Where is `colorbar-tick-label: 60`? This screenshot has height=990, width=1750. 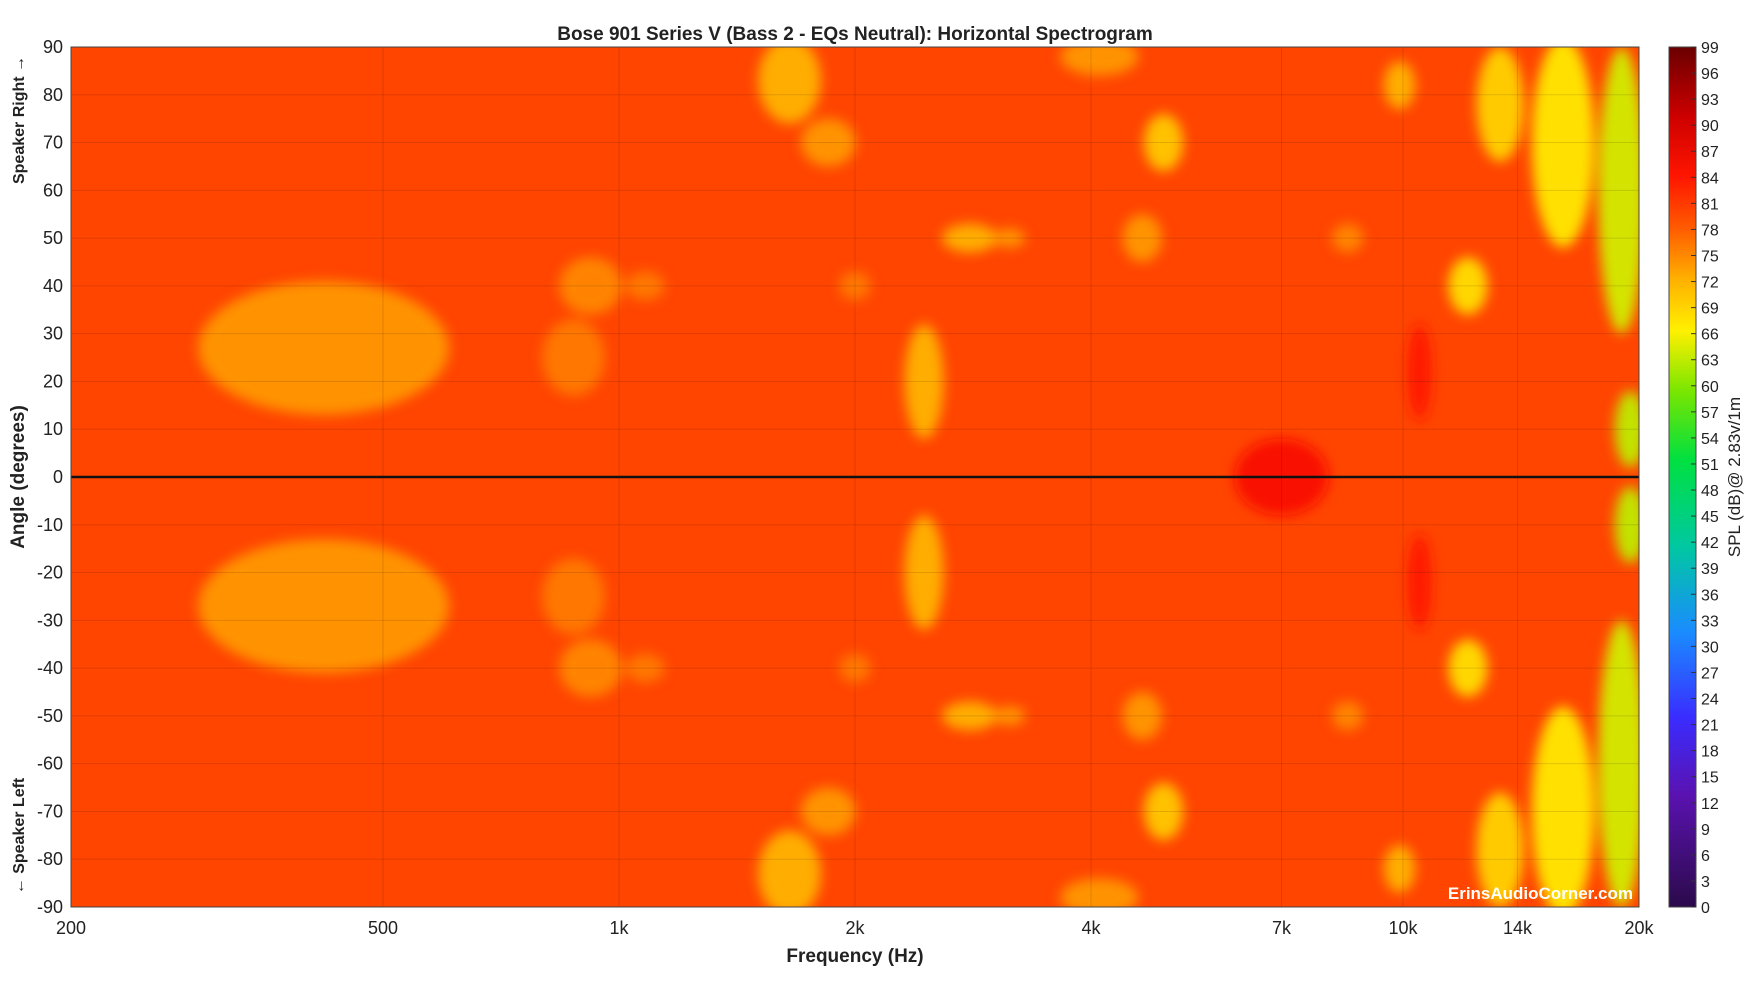 colorbar-tick-label: 60 is located at coordinates (1710, 387).